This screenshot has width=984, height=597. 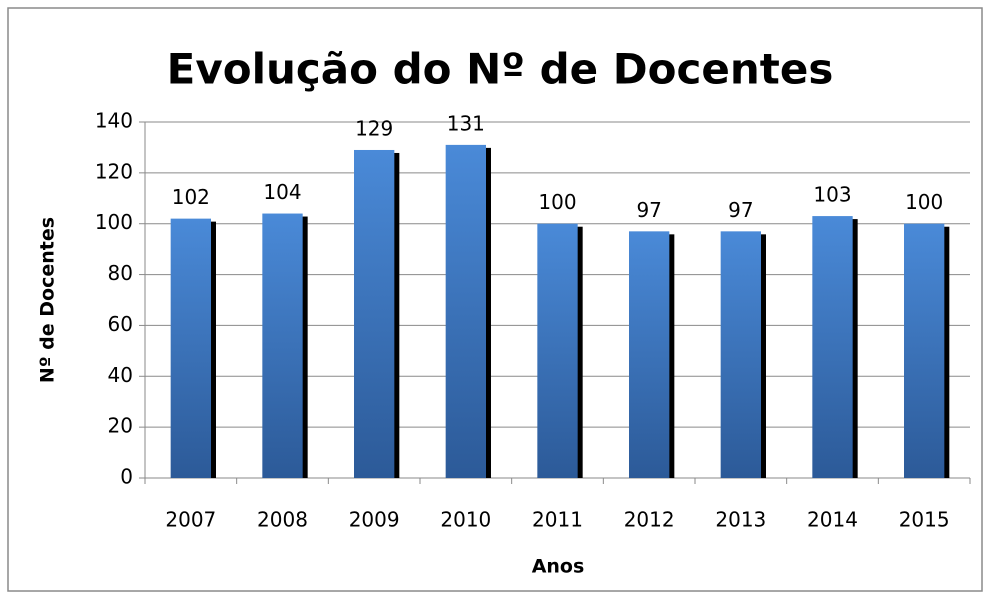 What do you see at coordinates (924, 520) in the screenshot?
I see `x-tick-label: 2015` at bounding box center [924, 520].